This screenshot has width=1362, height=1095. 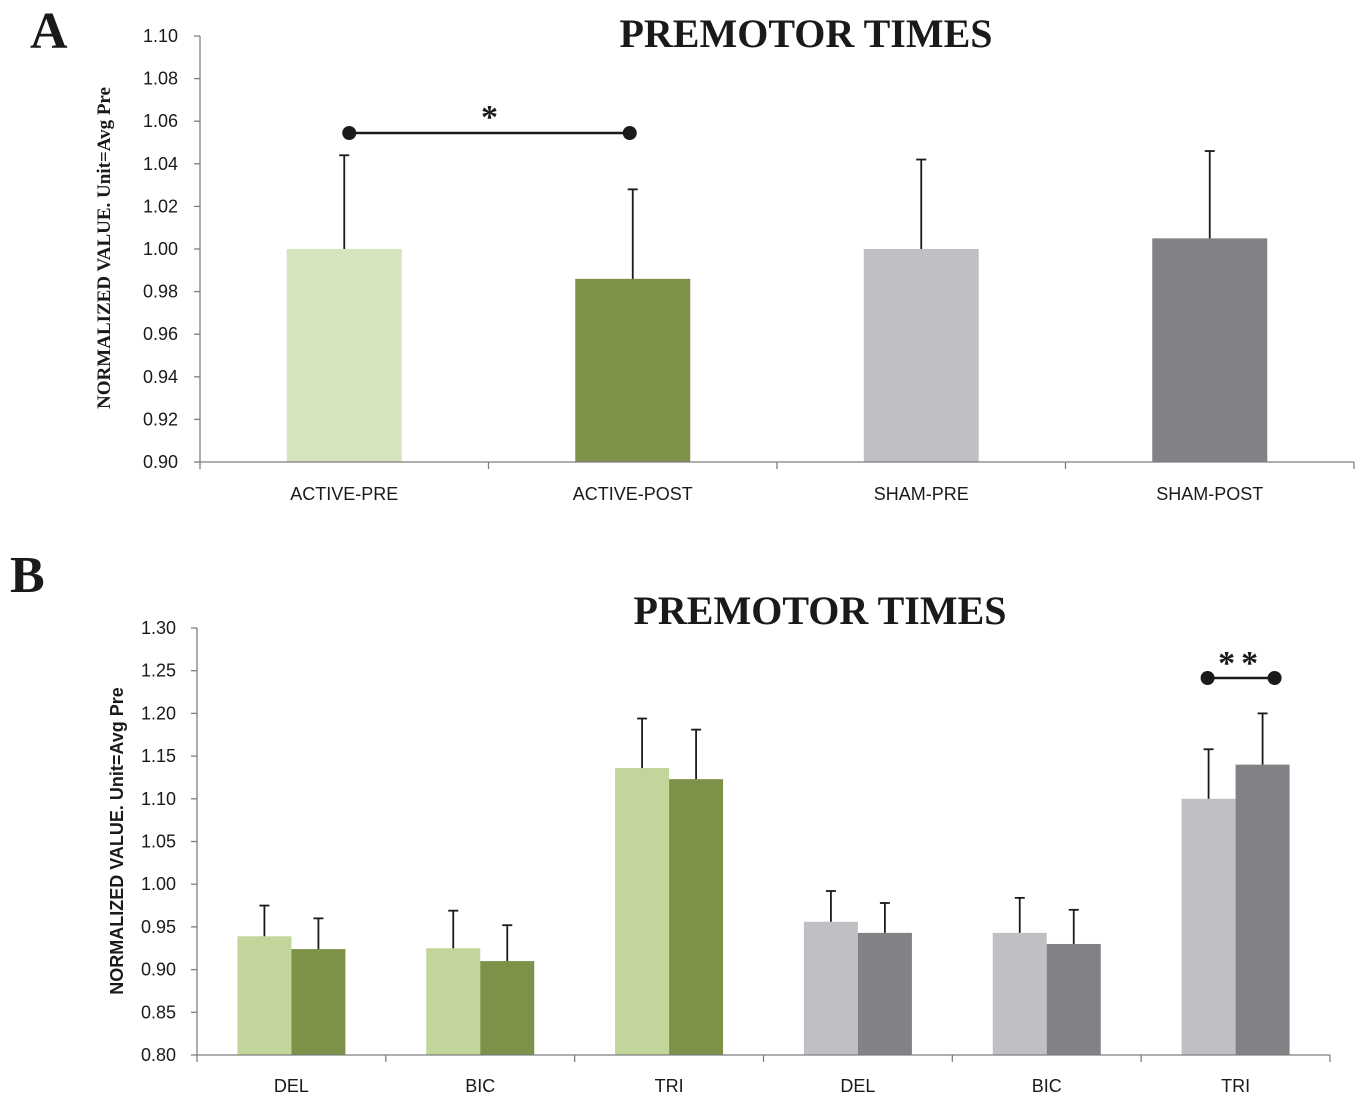 What do you see at coordinates (49, 31) in the screenshot?
I see `panel-a-letter: A` at bounding box center [49, 31].